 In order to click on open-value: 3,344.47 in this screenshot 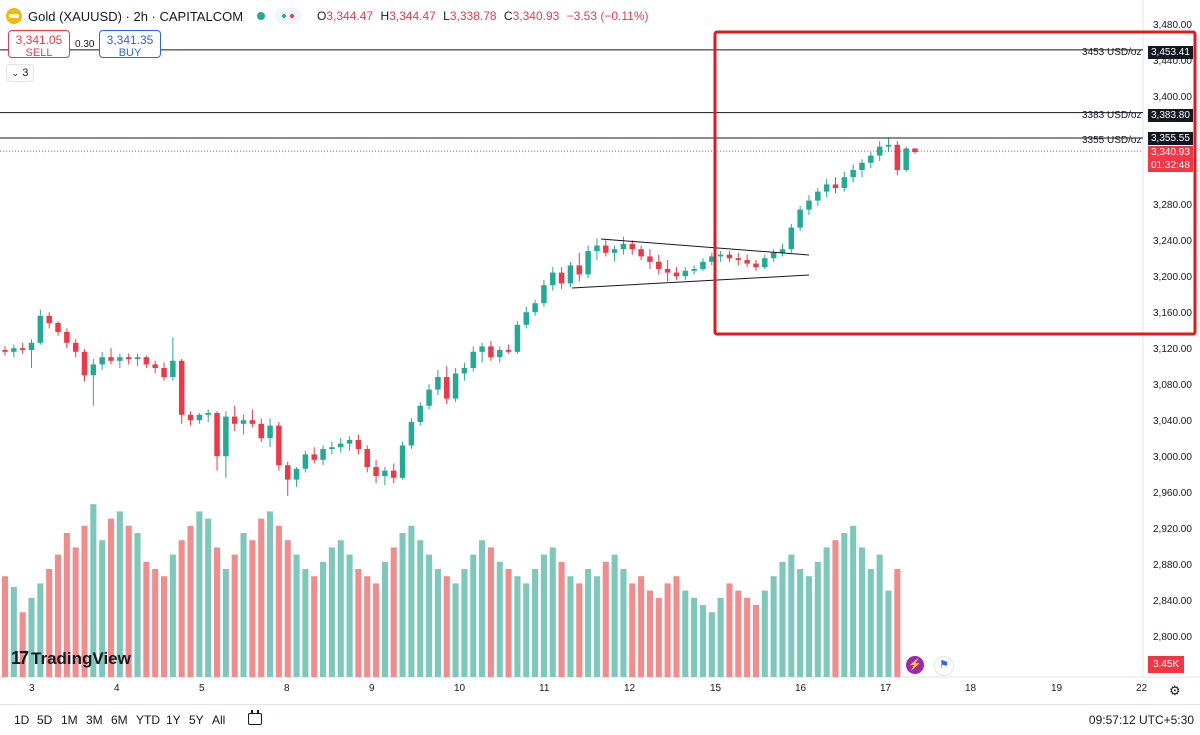, I will do `click(350, 16)`.